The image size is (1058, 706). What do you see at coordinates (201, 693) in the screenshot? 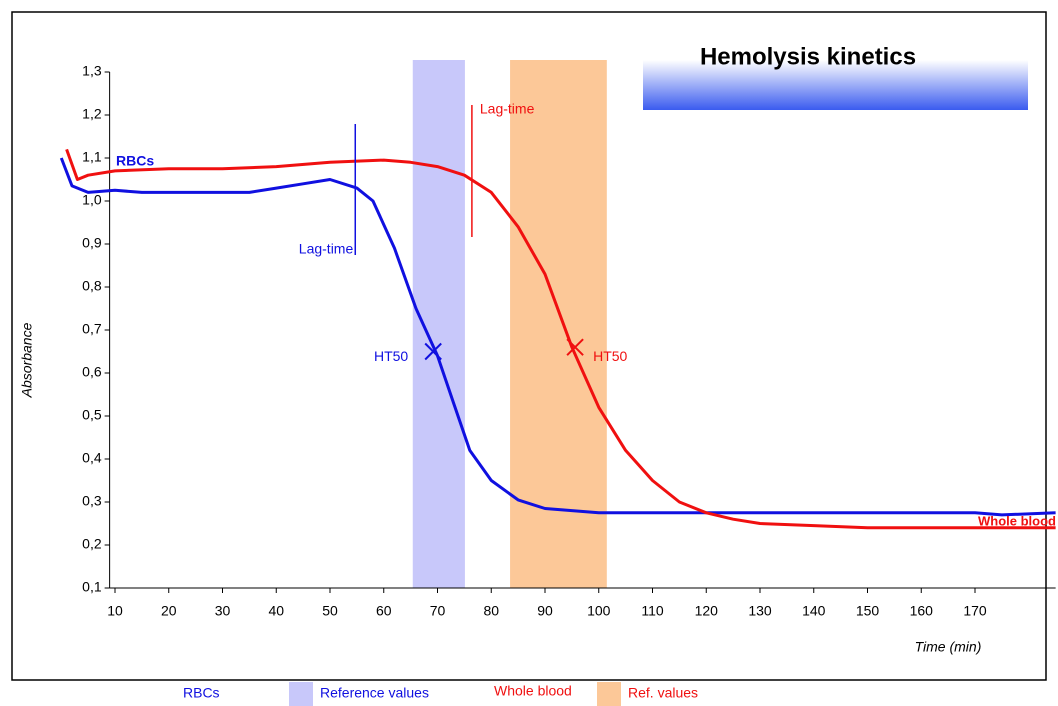
I see `legend-label: RBCs` at bounding box center [201, 693].